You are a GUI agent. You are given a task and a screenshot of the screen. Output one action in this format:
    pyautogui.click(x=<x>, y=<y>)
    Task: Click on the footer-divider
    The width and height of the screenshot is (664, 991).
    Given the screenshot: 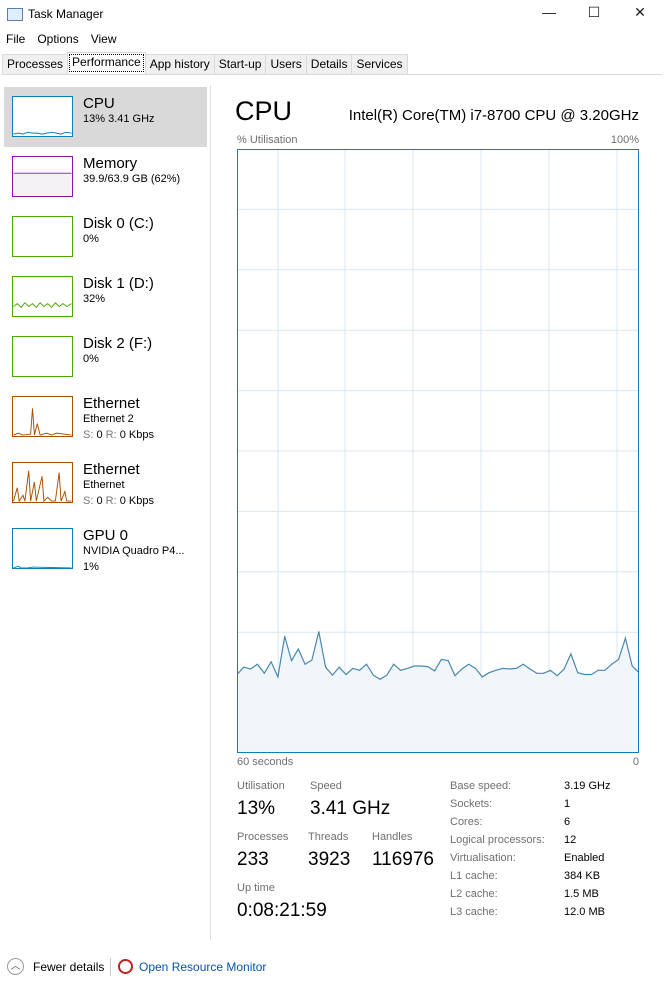 What is the action you would take?
    pyautogui.click(x=110, y=967)
    